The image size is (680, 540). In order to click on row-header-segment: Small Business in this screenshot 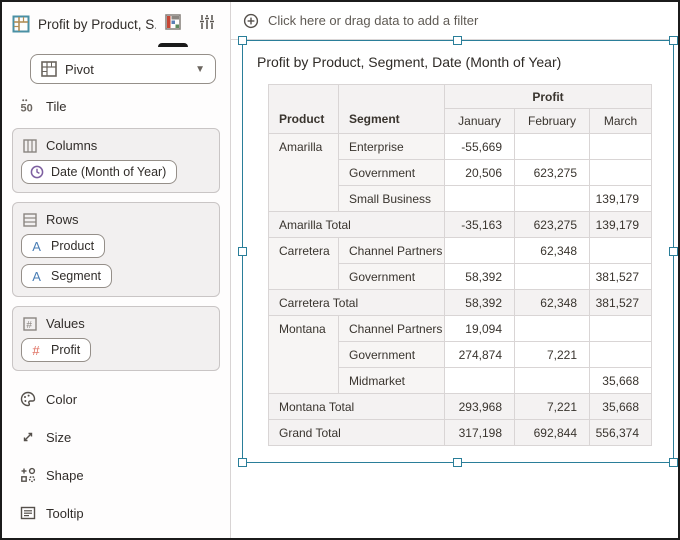, I will do `click(391, 198)`.